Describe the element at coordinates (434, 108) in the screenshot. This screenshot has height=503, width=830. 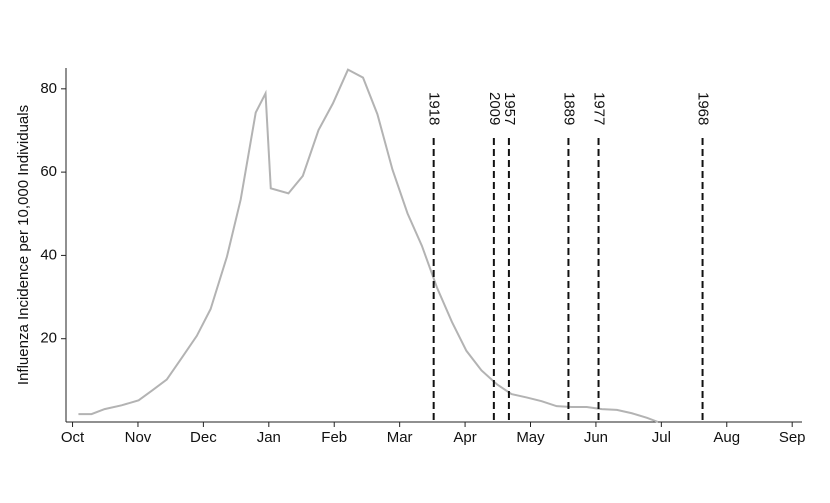
I see `event-label: 1918` at that location.